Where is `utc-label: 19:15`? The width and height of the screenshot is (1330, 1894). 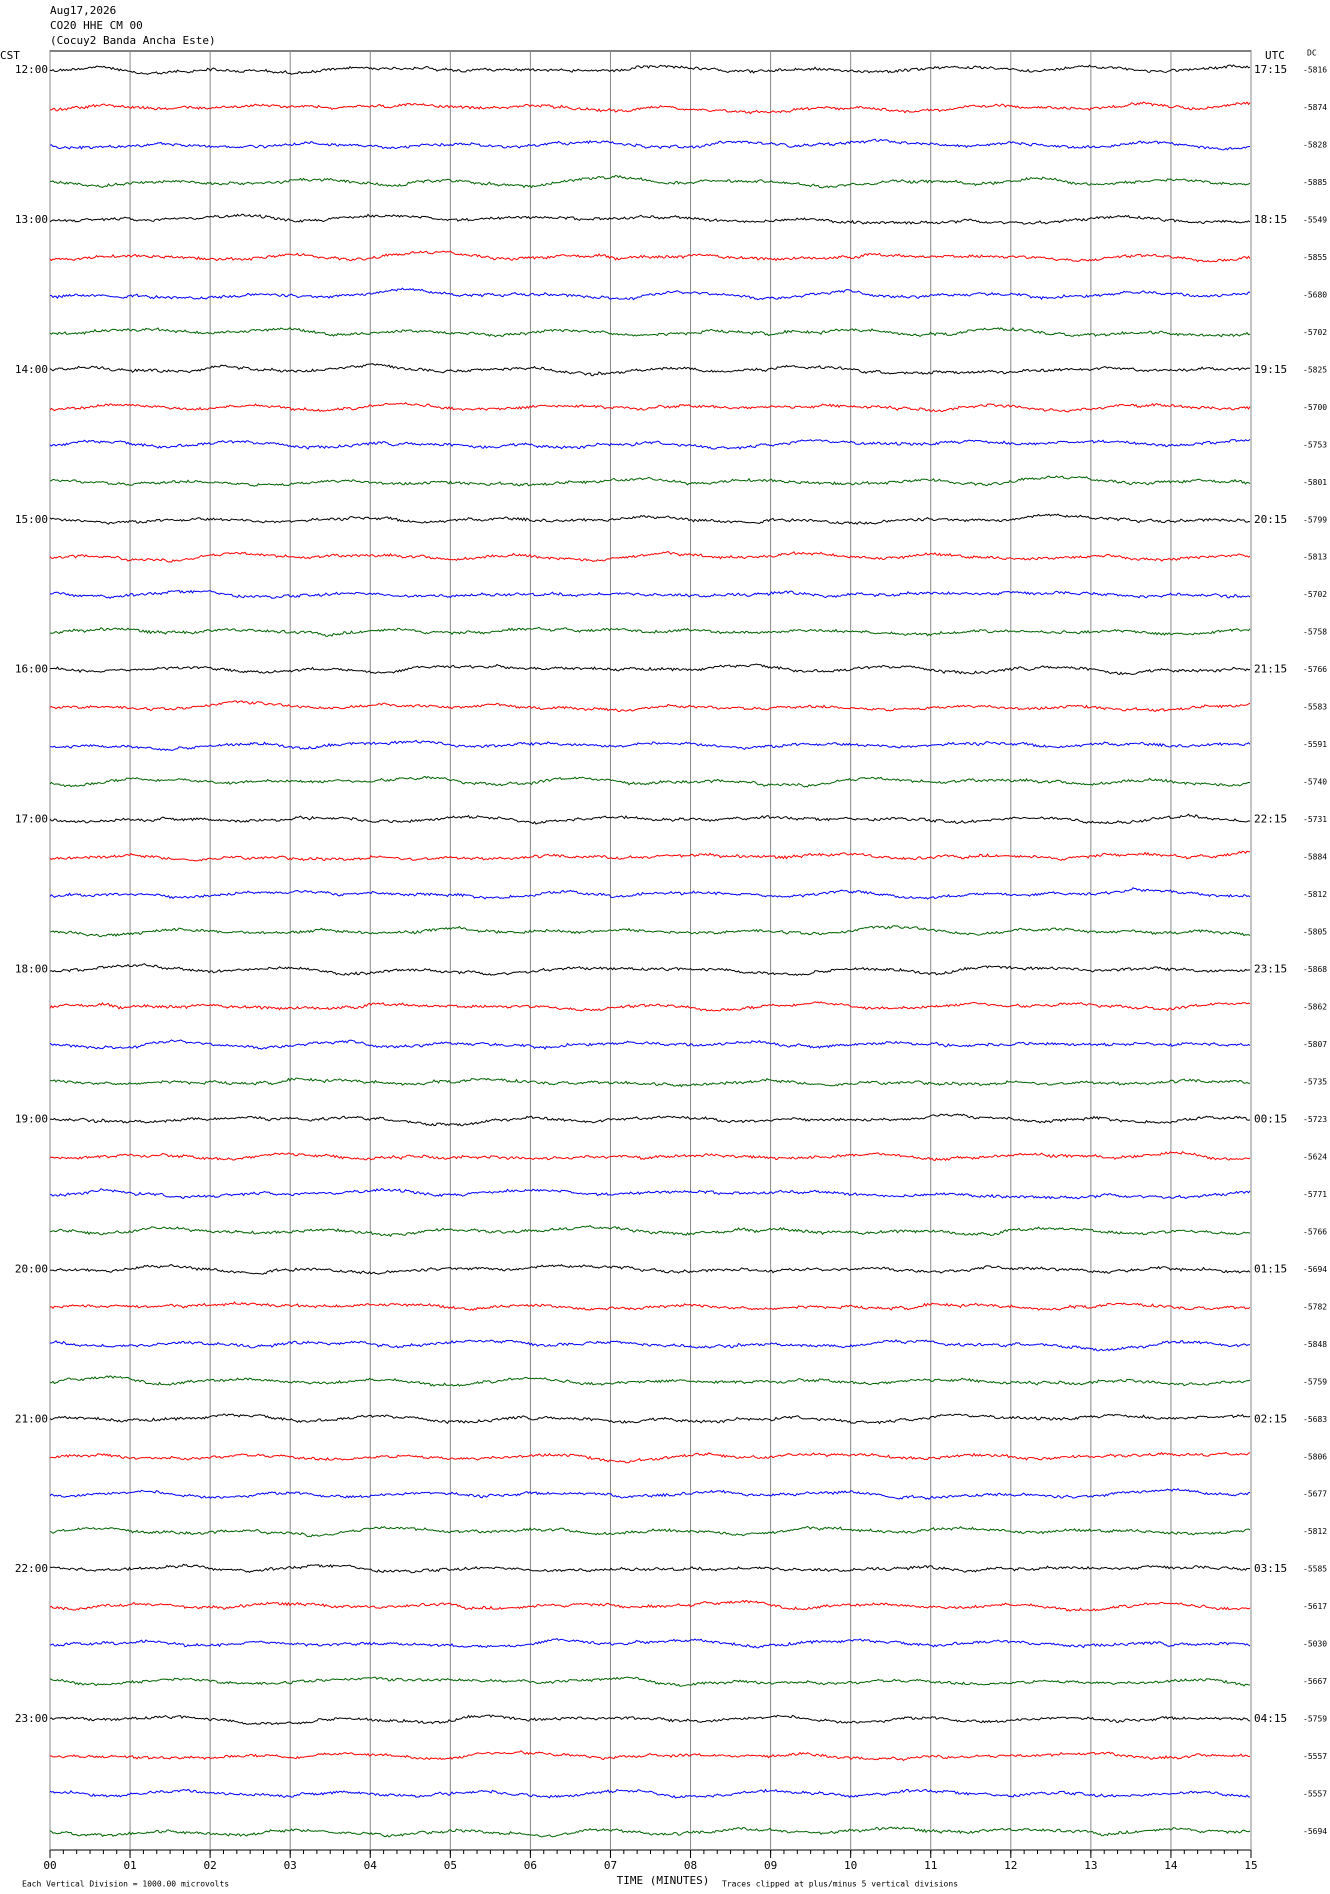 utc-label: 19:15 is located at coordinates (1270, 369).